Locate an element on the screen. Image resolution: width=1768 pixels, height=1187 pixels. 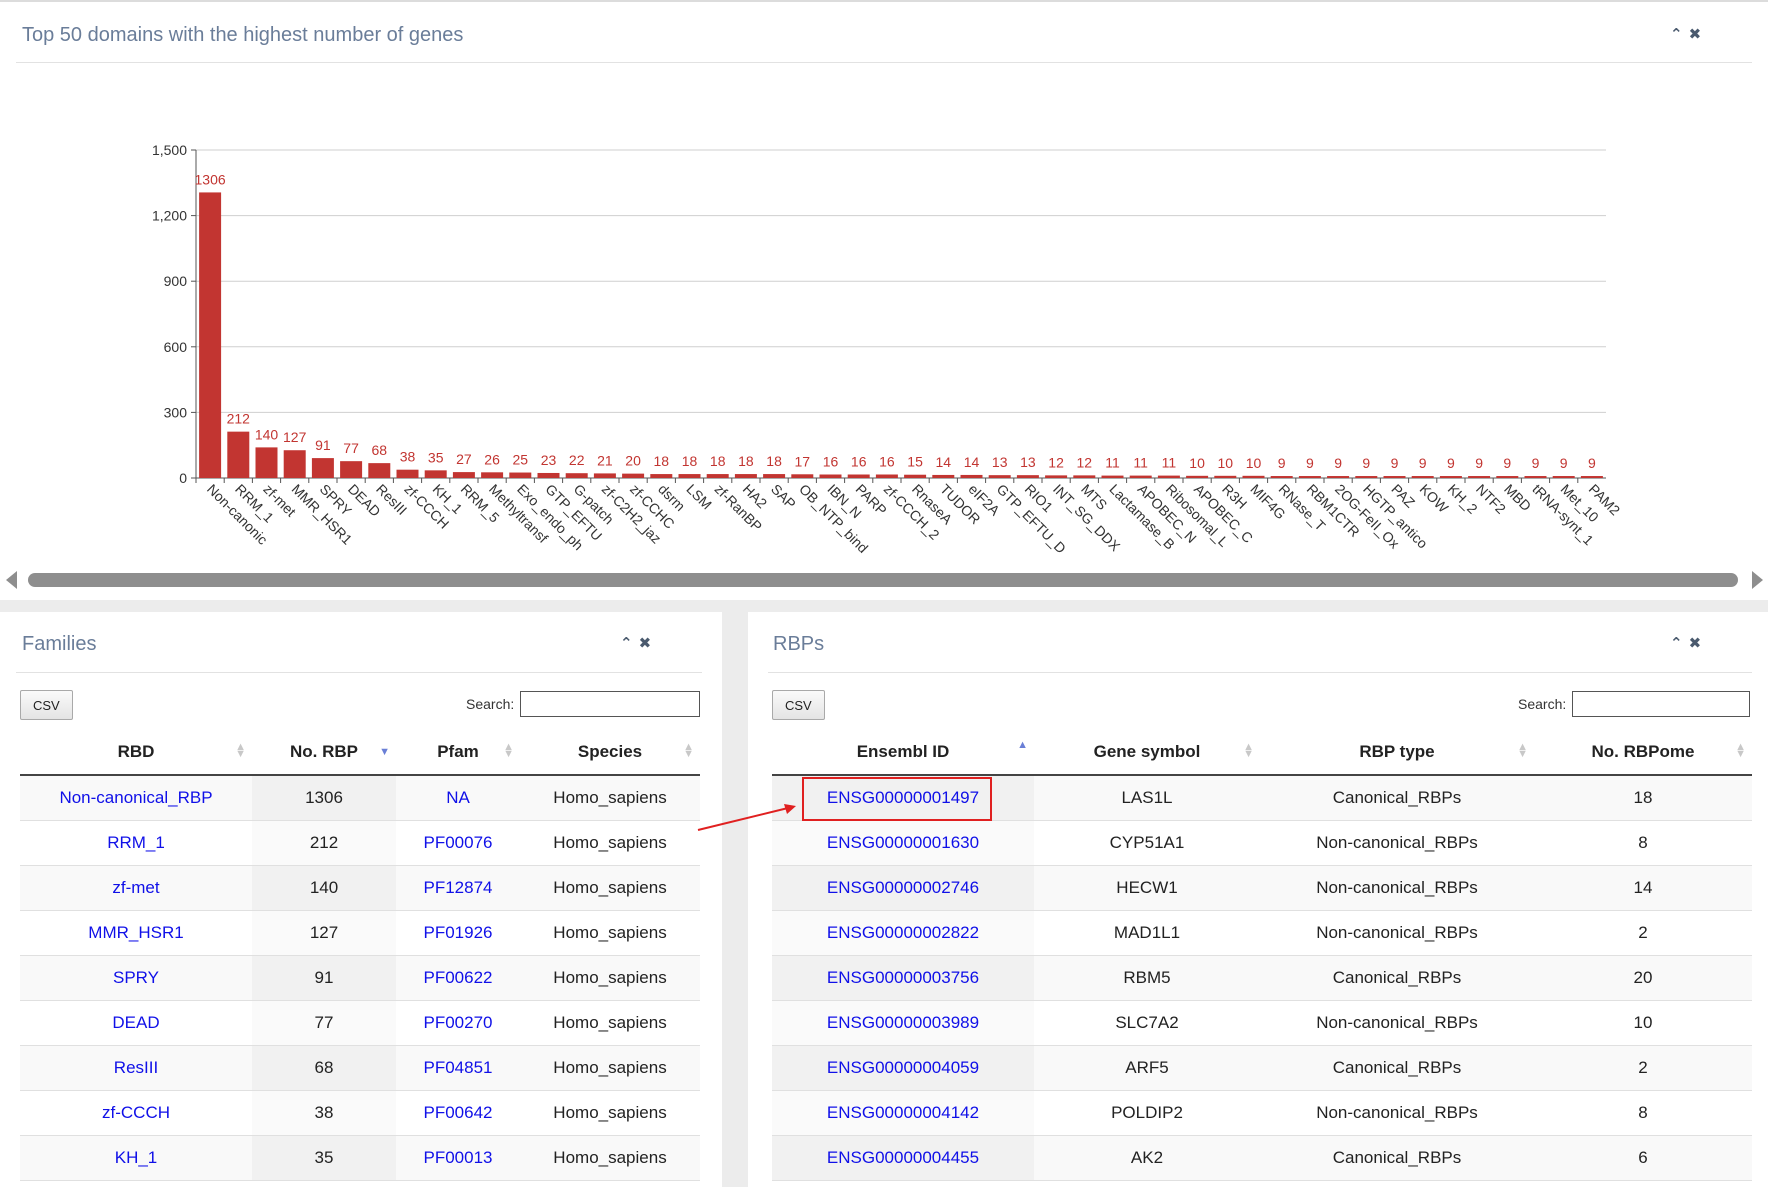
ensembl-id-link: ENSG00000004059 is located at coordinates (903, 1067).